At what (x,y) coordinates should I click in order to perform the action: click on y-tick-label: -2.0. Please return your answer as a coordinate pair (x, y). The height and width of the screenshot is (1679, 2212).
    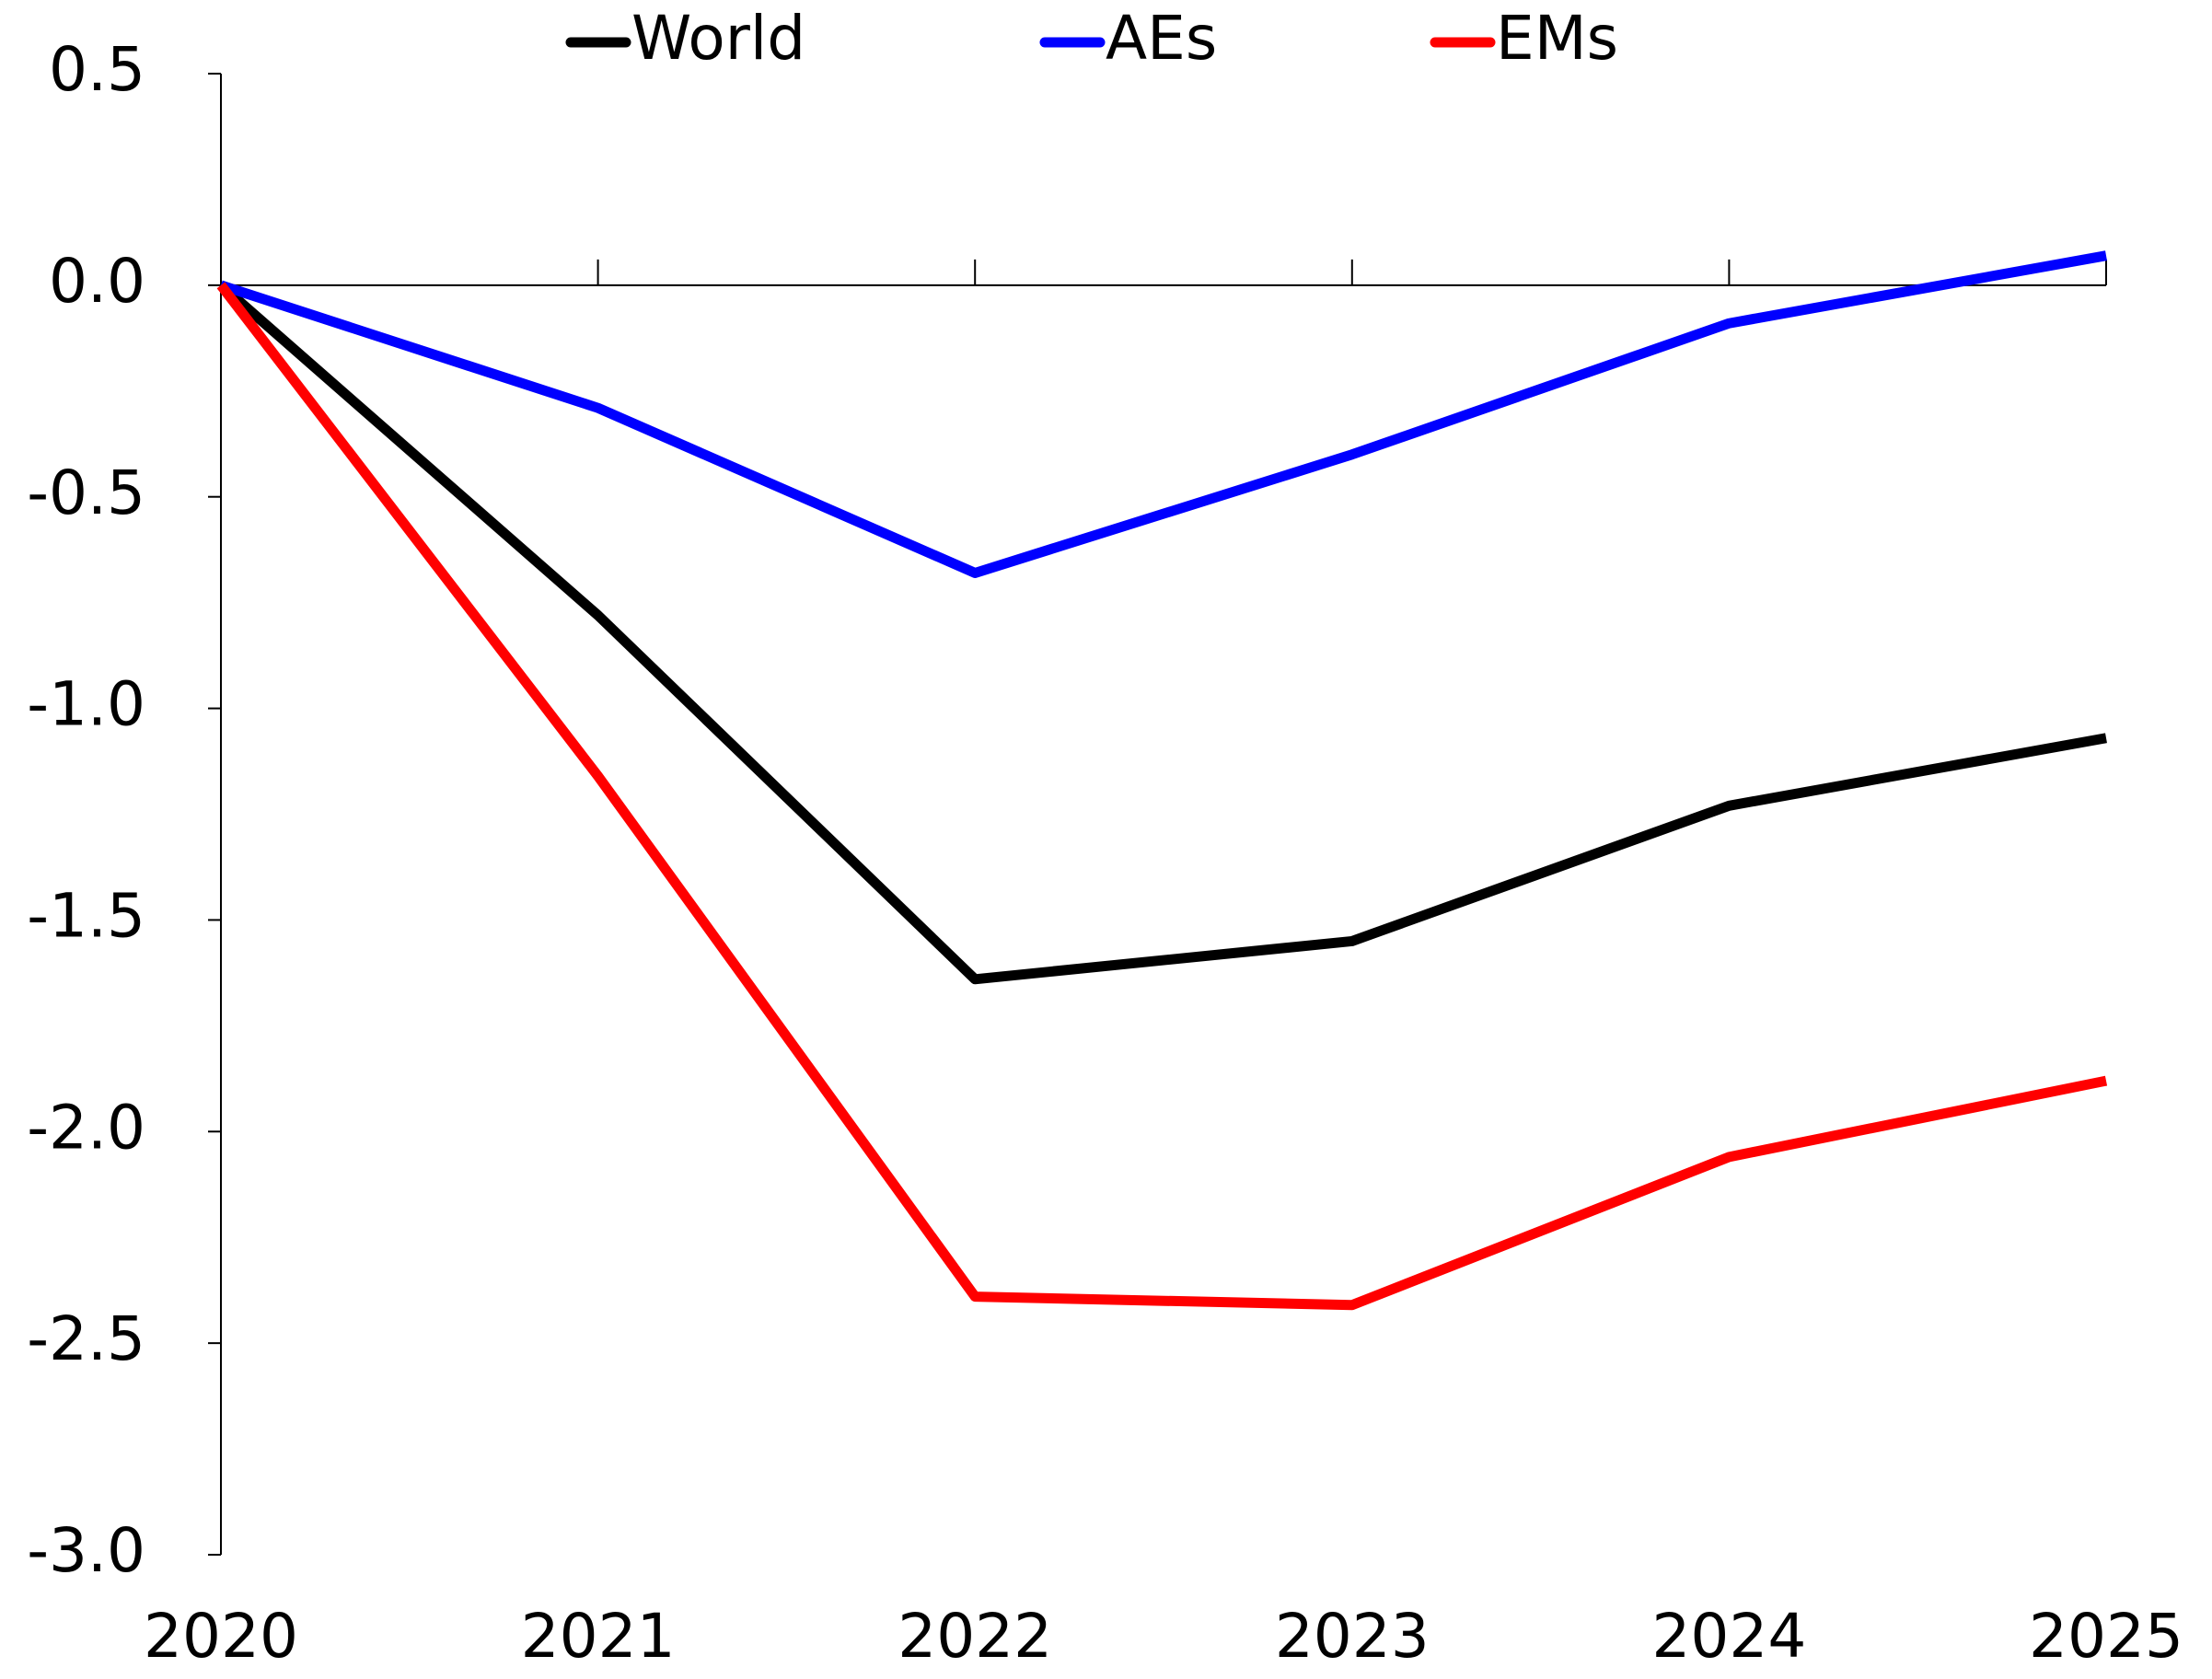
    Looking at the image, I should click on (86, 1127).